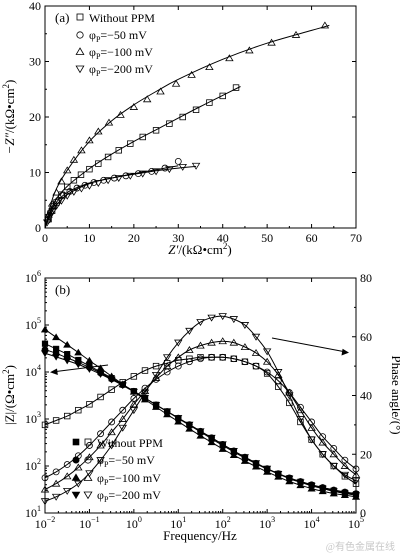 Image resolution: width=400 pixels, height=554 pixels. Describe the element at coordinates (80, 35) in the screenshot. I see `legend-marker-circle` at that location.